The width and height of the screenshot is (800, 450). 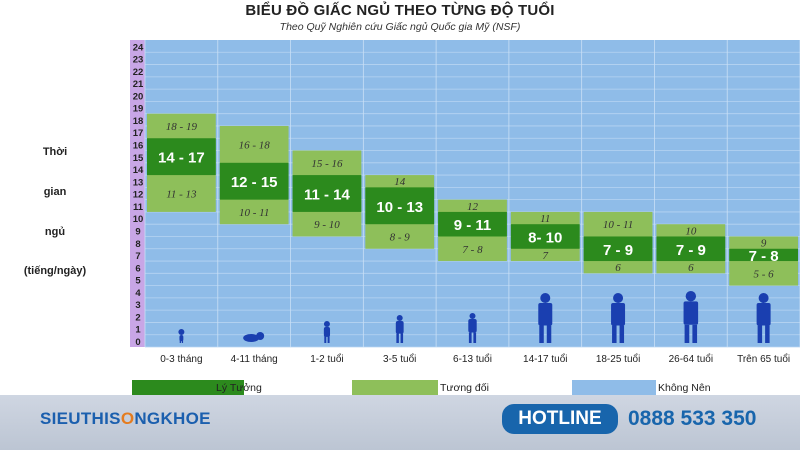 I want to click on y-tick-label: 13, so click(x=138, y=182).